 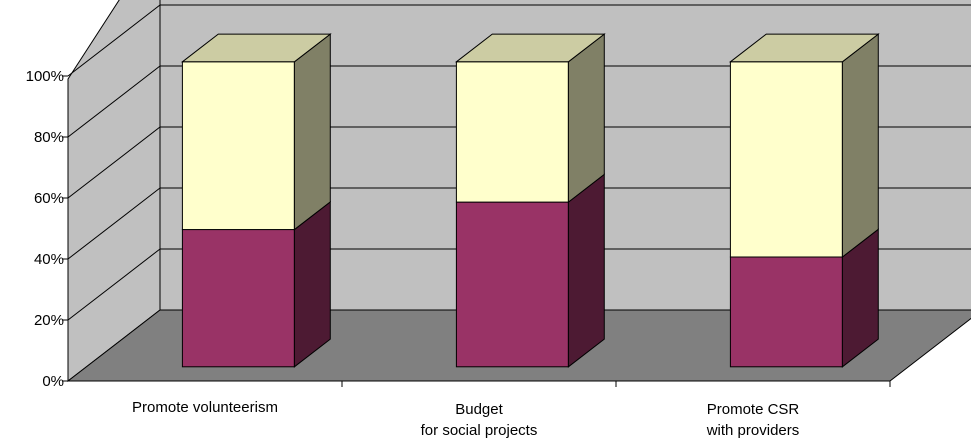 I want to click on category-label: Promote CSR, so click(x=753, y=409).